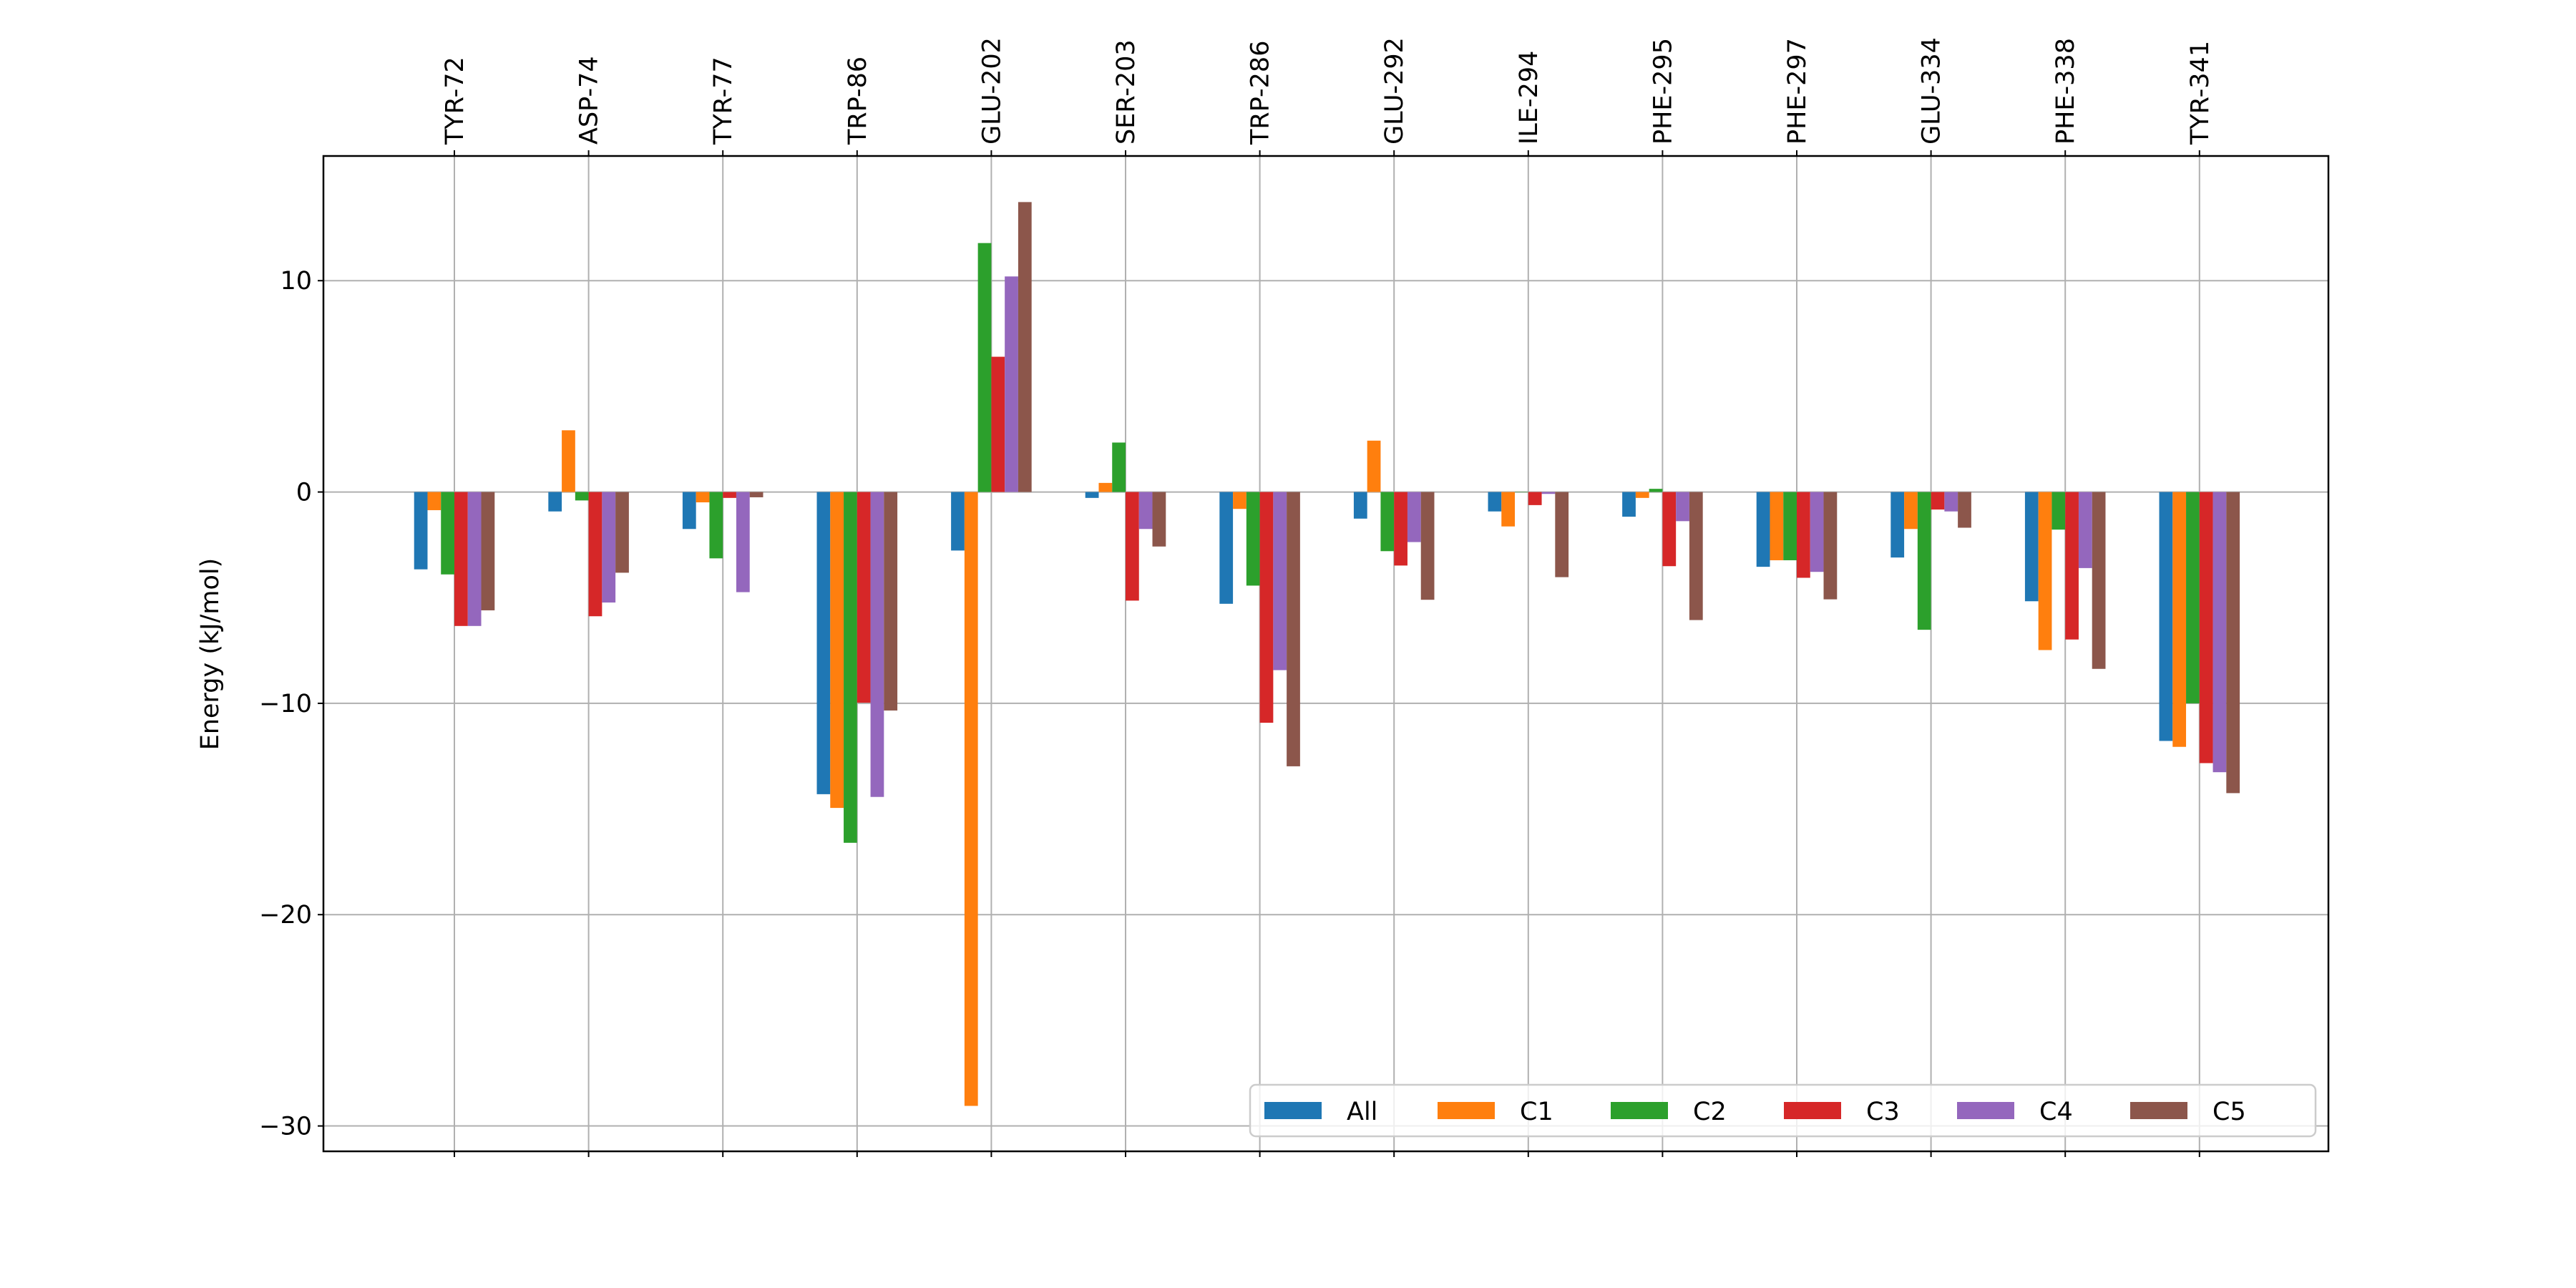  Describe the element at coordinates (589, 100) in the screenshot. I see `x-tick-label: ASP-74` at that location.